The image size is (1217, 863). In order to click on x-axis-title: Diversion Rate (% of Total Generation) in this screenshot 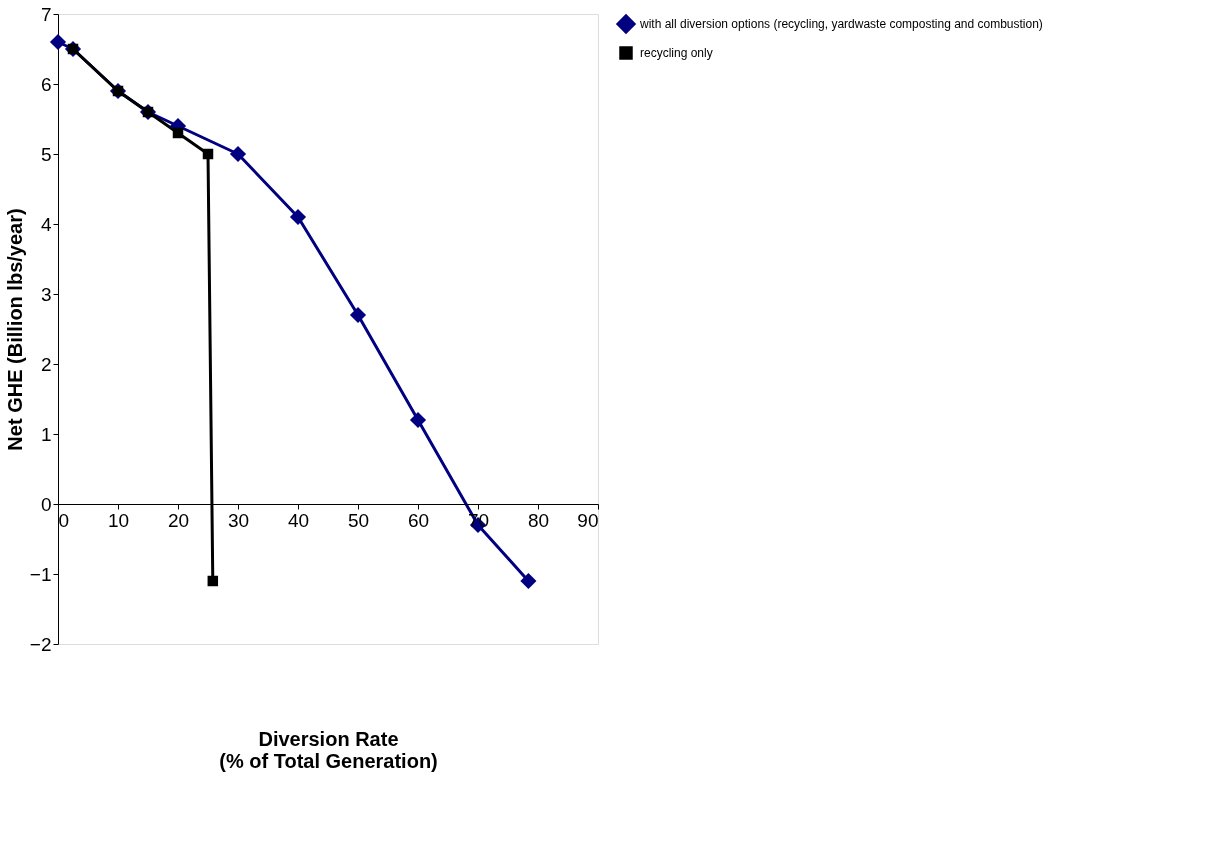, I will do `click(328, 749)`.